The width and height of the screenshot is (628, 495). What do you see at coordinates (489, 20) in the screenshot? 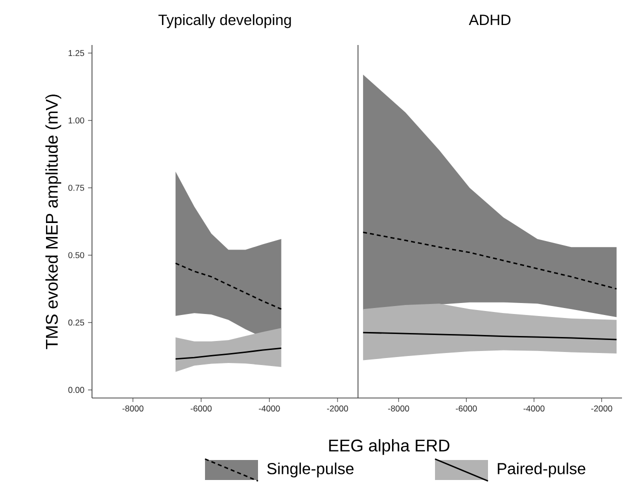
I see `chart-title: ADHD` at bounding box center [489, 20].